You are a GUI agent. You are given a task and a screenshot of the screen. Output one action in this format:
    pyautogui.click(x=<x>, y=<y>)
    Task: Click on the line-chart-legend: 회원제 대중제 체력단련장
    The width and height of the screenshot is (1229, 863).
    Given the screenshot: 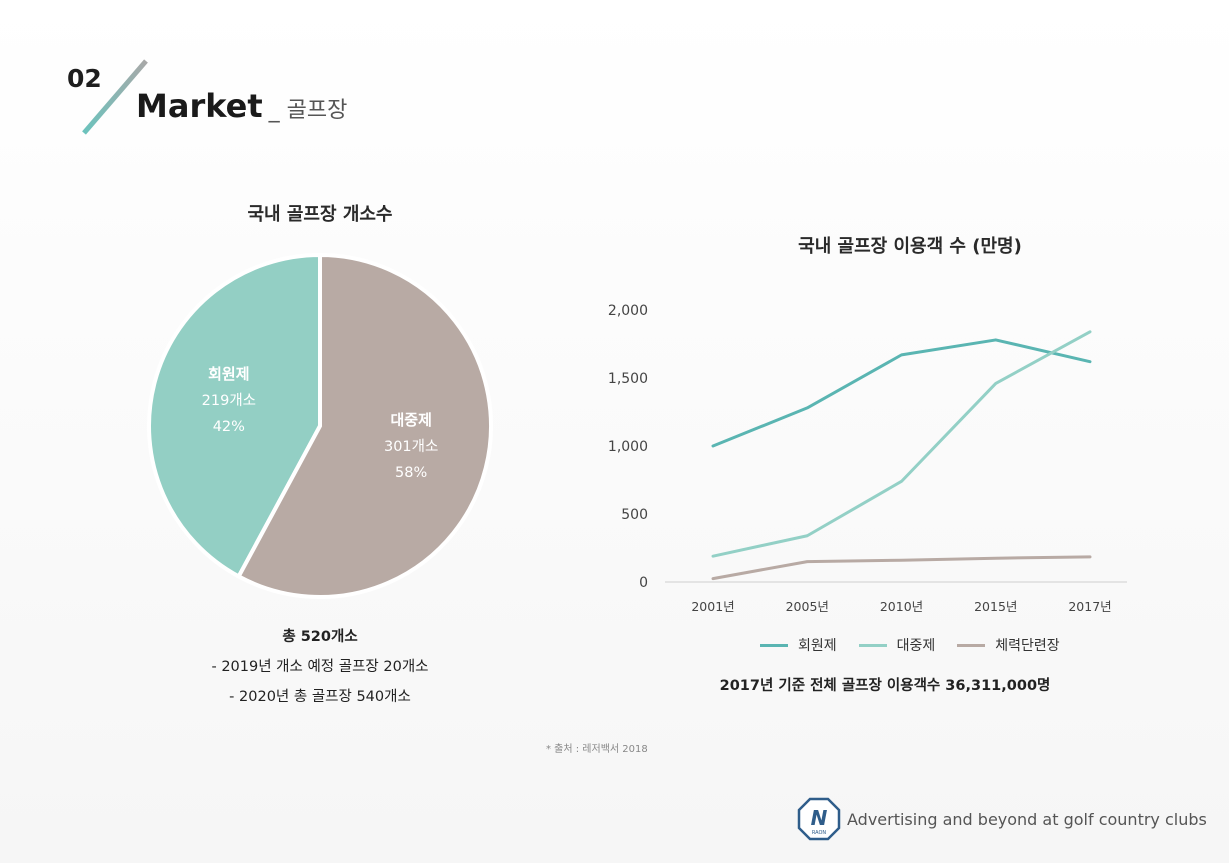 What is the action you would take?
    pyautogui.click(x=910, y=645)
    